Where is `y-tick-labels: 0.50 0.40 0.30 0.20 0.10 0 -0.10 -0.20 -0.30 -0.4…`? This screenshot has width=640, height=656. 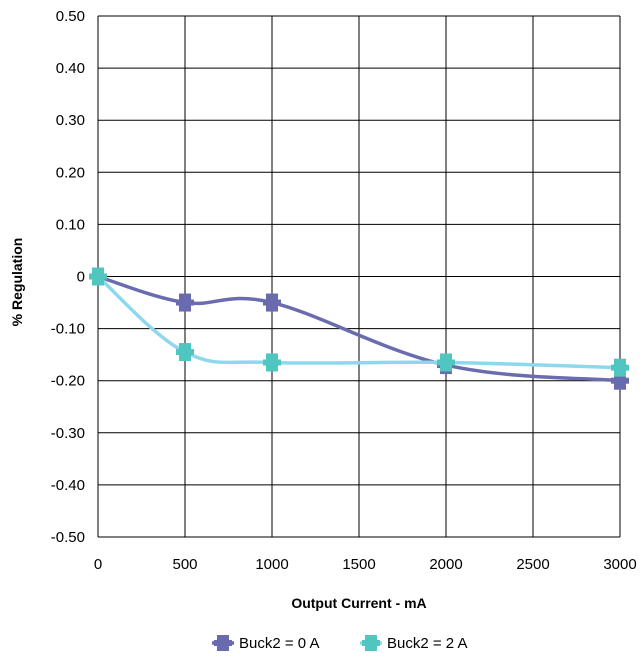 y-tick-labels: 0.50 0.40 0.30 0.20 0.10 0 -0.10 -0.20 -0.30 -0.4… is located at coordinates (68, 277).